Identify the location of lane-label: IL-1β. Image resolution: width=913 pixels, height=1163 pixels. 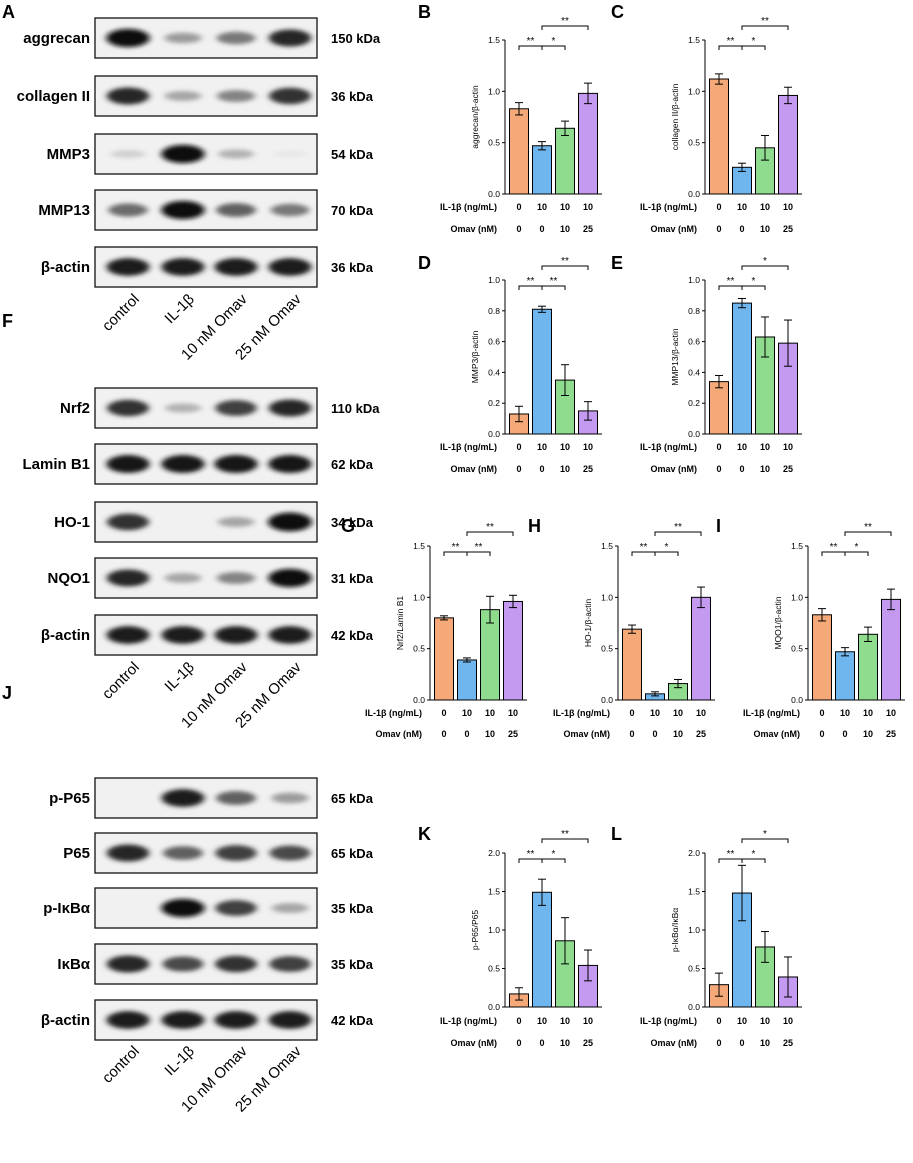
(179, 677).